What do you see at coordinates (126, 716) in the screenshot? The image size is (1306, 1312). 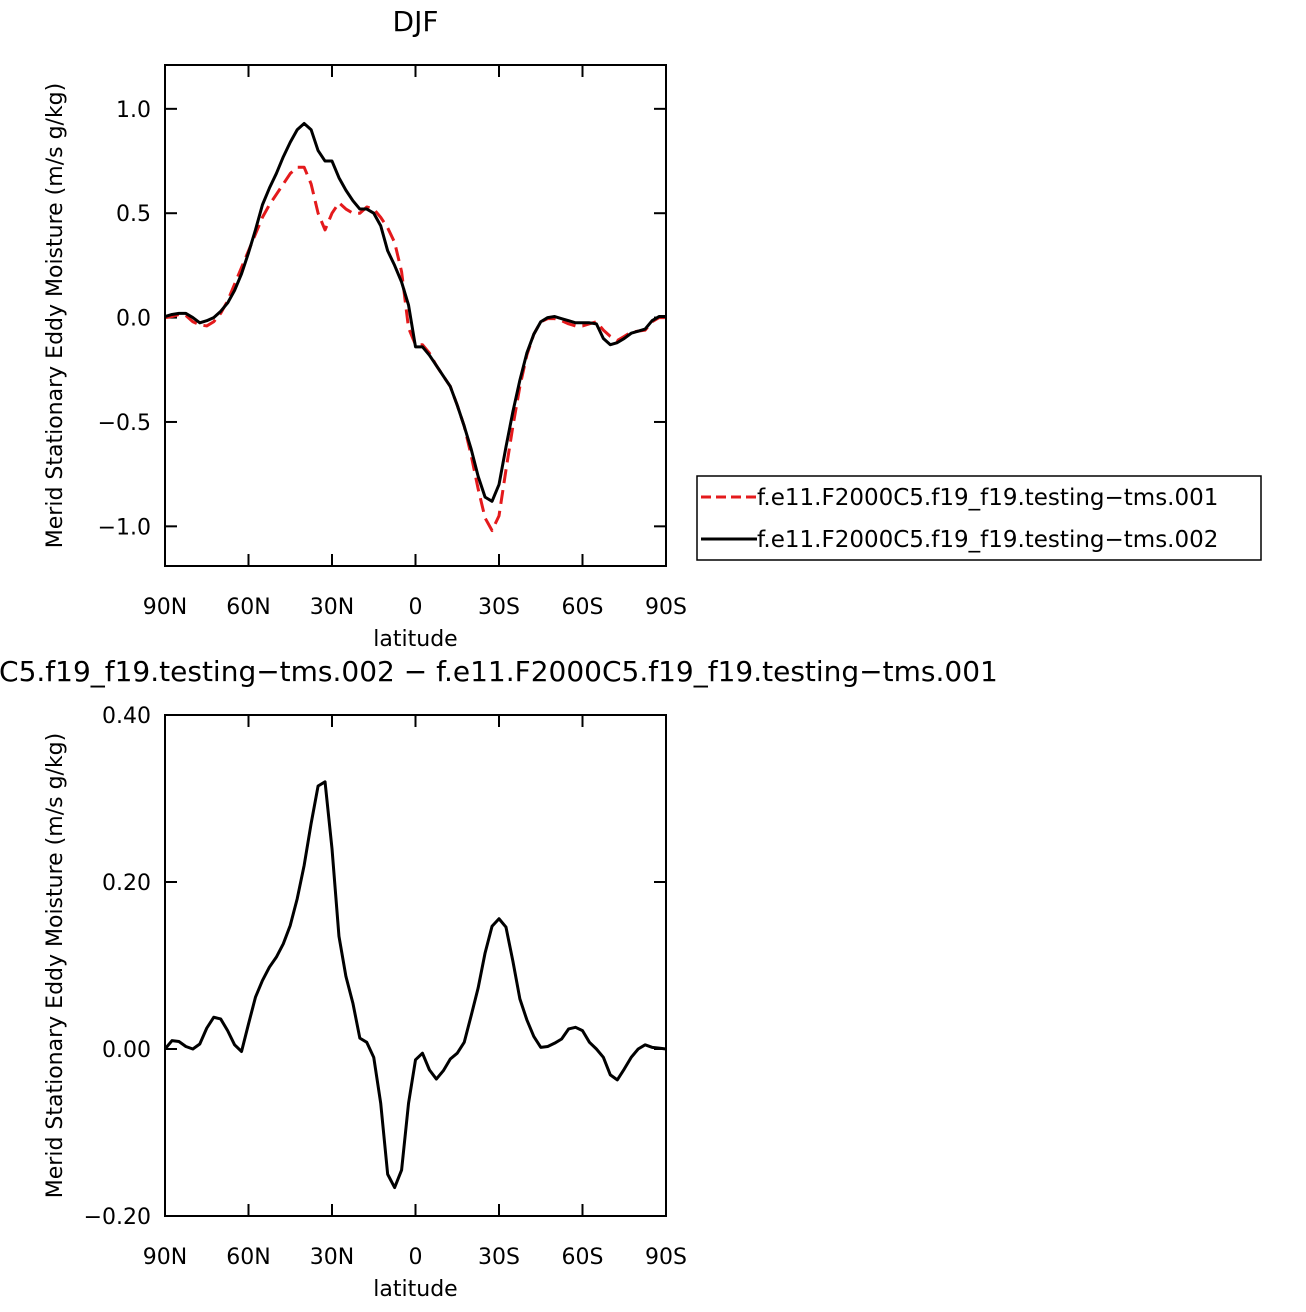 I see `y-tick-label: 0.40` at bounding box center [126, 716].